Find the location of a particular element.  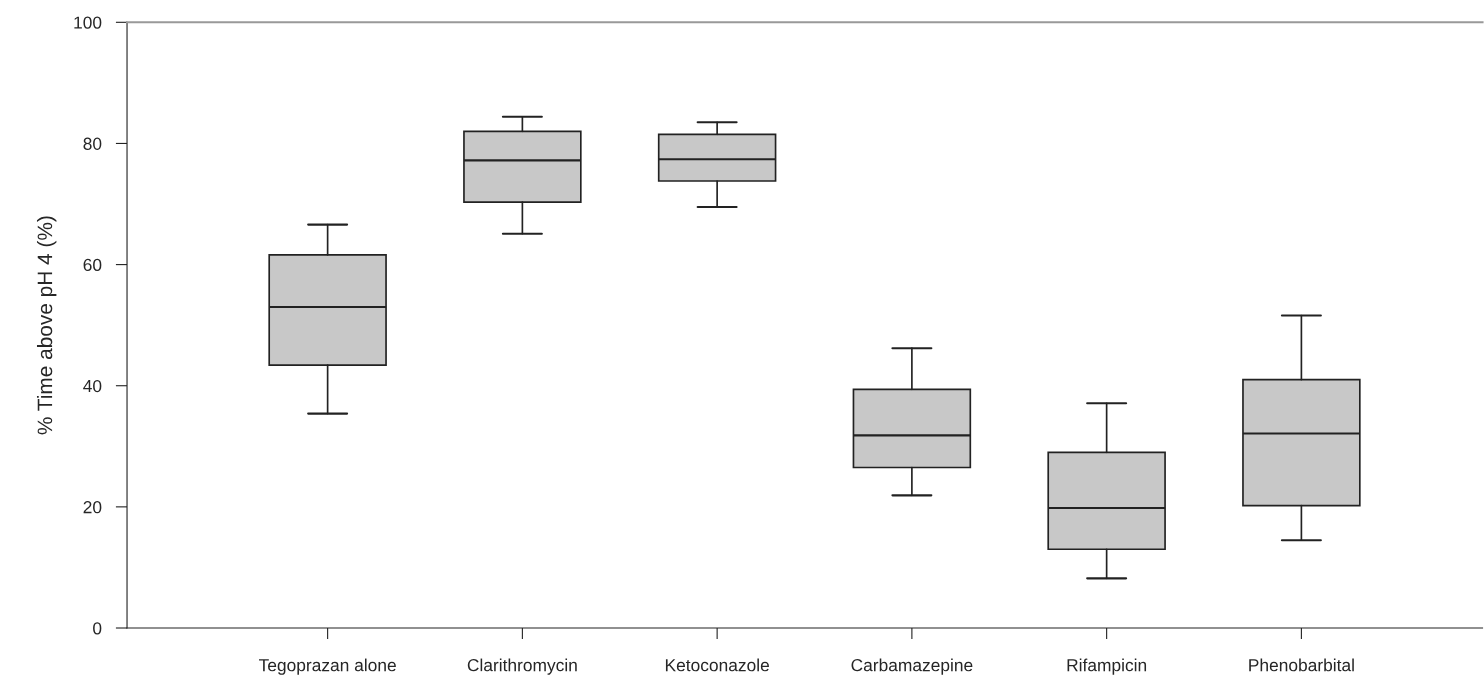

x-tick-label: Rifampicin is located at coordinates (1107, 666).